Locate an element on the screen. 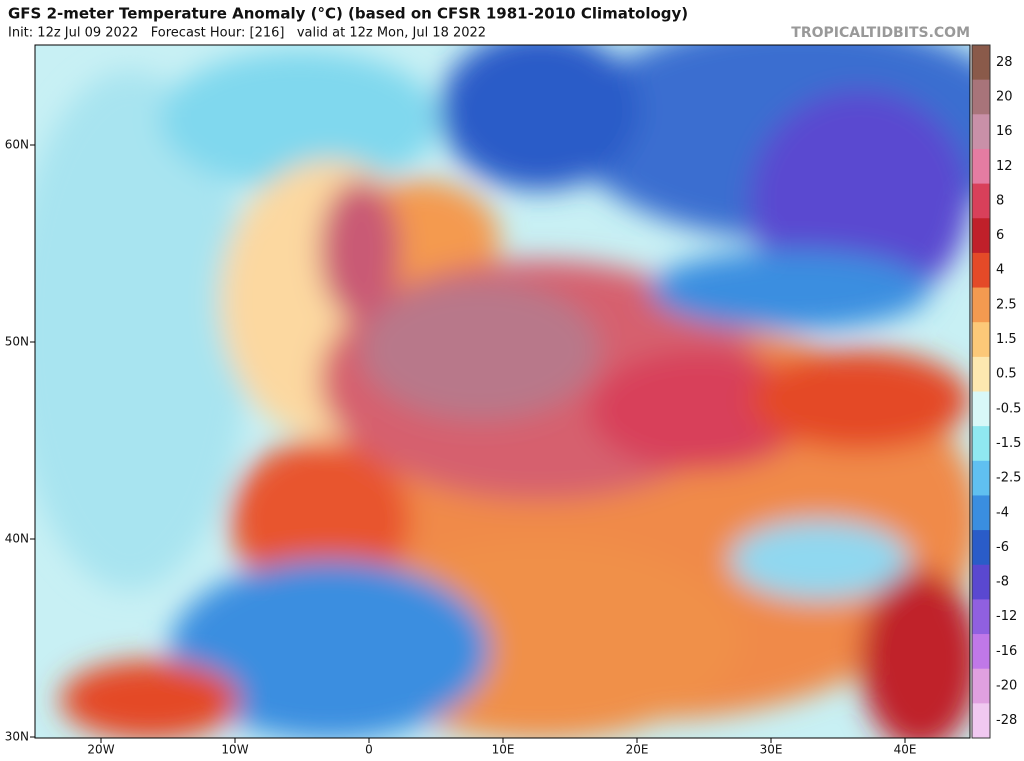 This screenshot has width=1024, height=761. colorbar-label: -2.5 is located at coordinates (1008, 478).